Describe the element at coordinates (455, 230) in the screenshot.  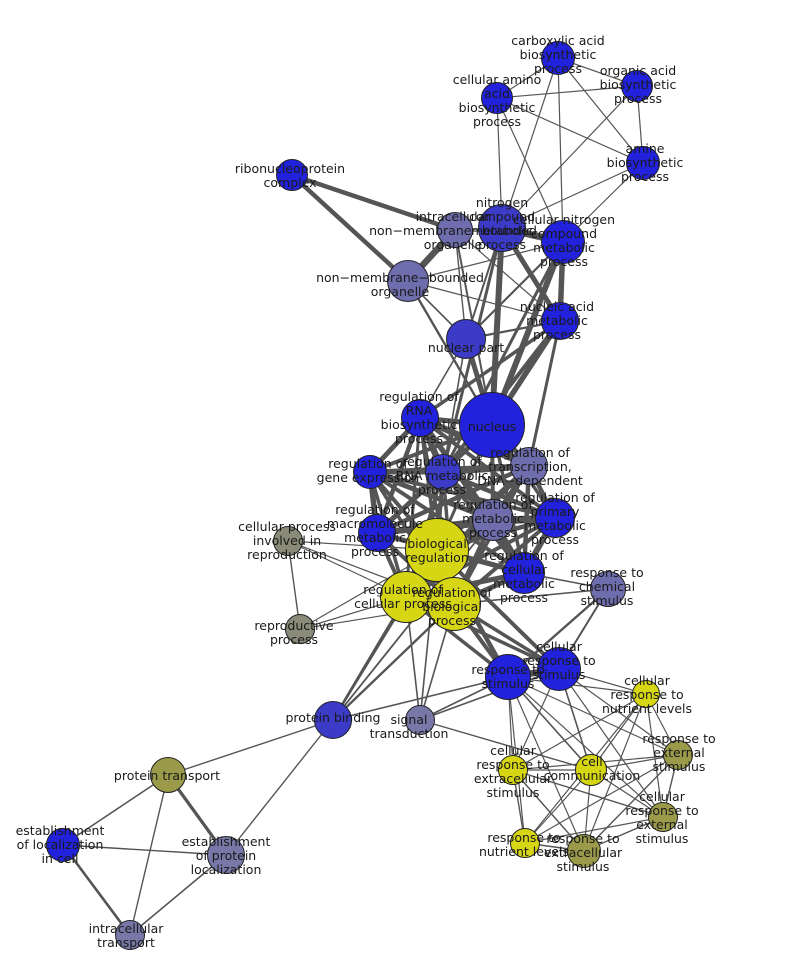
I see `node-intracellular-non-membrane-bounded-organelle` at that location.